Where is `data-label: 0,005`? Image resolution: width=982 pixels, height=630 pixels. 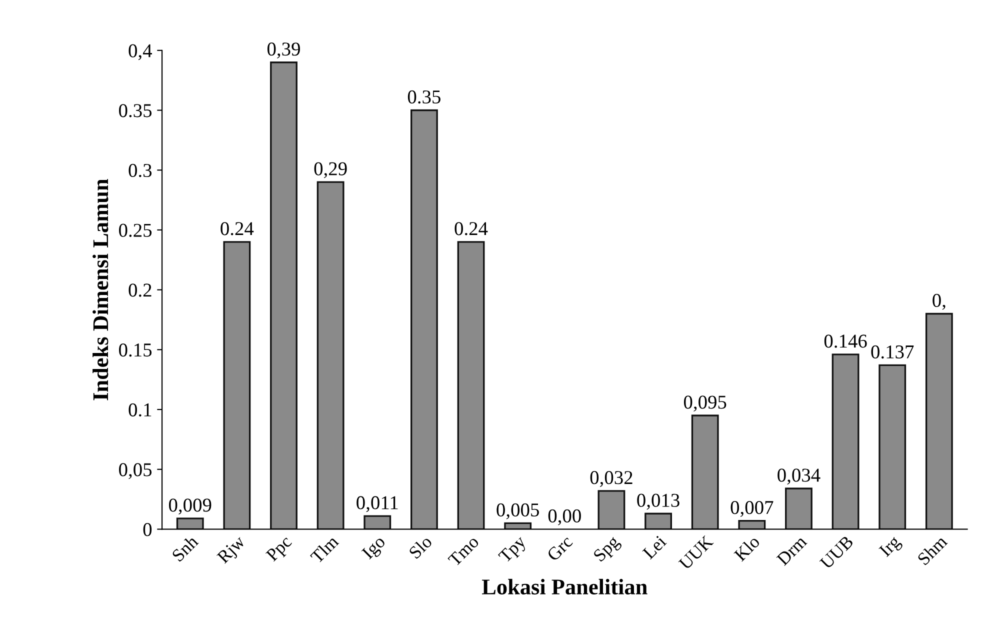 data-label: 0,005 is located at coordinates (517, 511).